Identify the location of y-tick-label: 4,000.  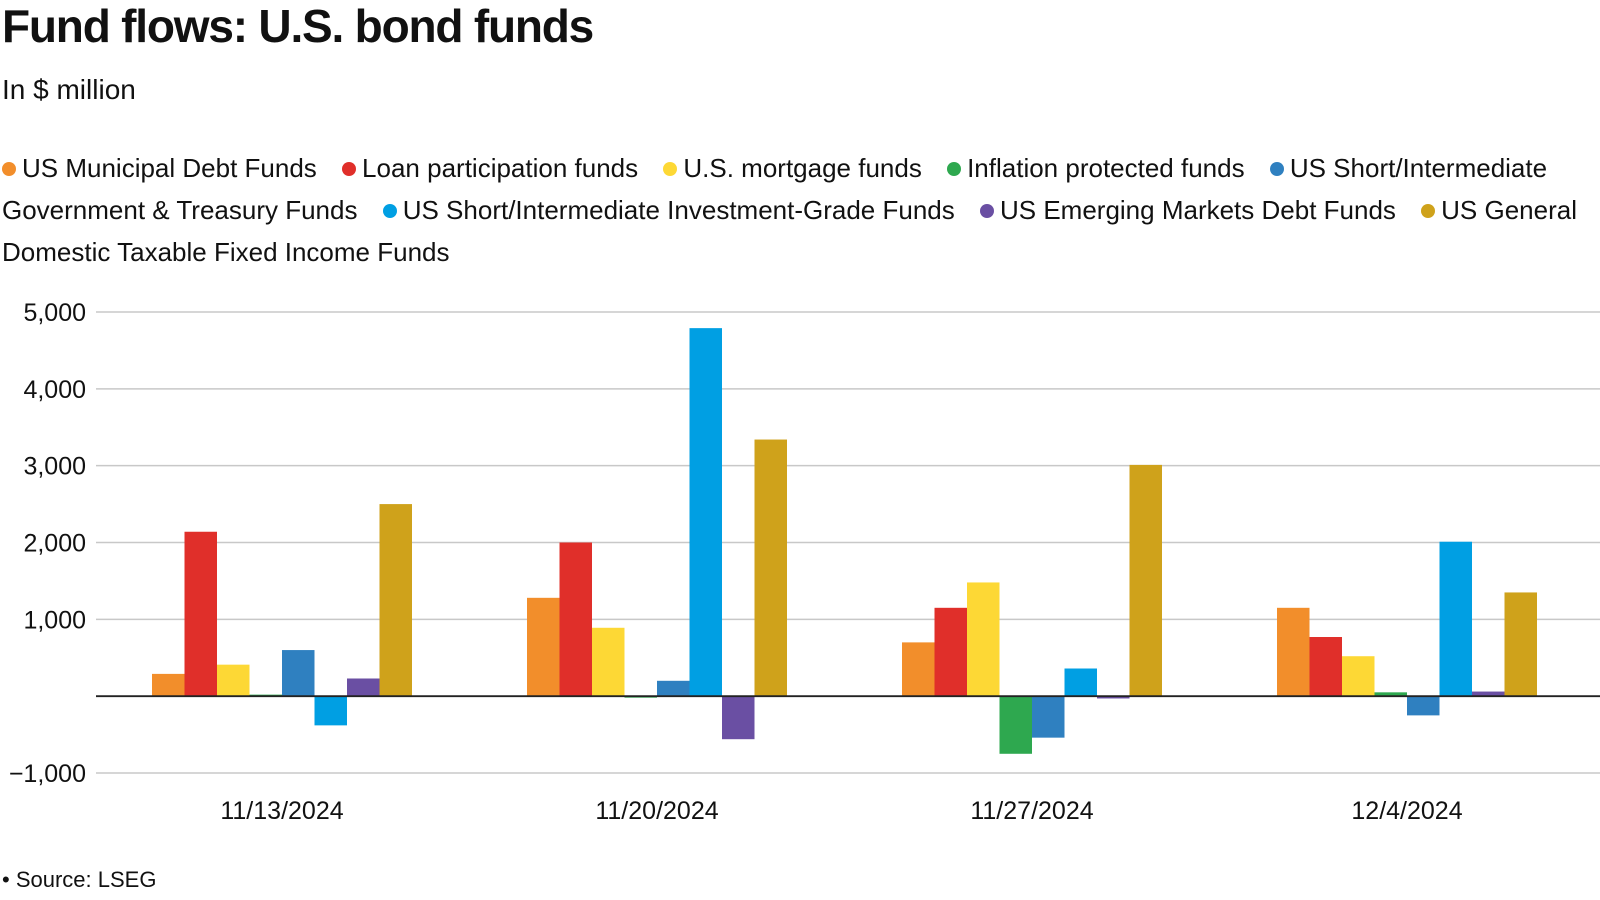
(54, 390).